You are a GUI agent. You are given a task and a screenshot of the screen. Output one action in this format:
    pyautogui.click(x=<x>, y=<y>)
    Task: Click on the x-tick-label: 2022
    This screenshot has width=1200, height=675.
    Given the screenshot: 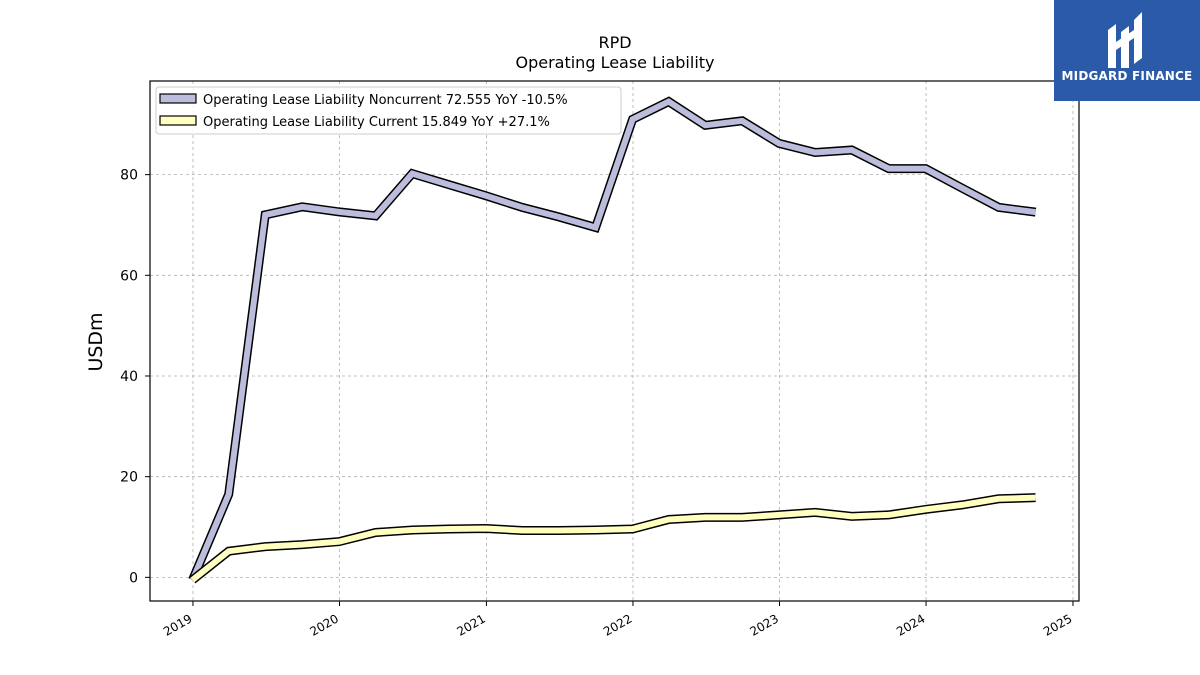 What is the action you would take?
    pyautogui.click(x=617, y=624)
    